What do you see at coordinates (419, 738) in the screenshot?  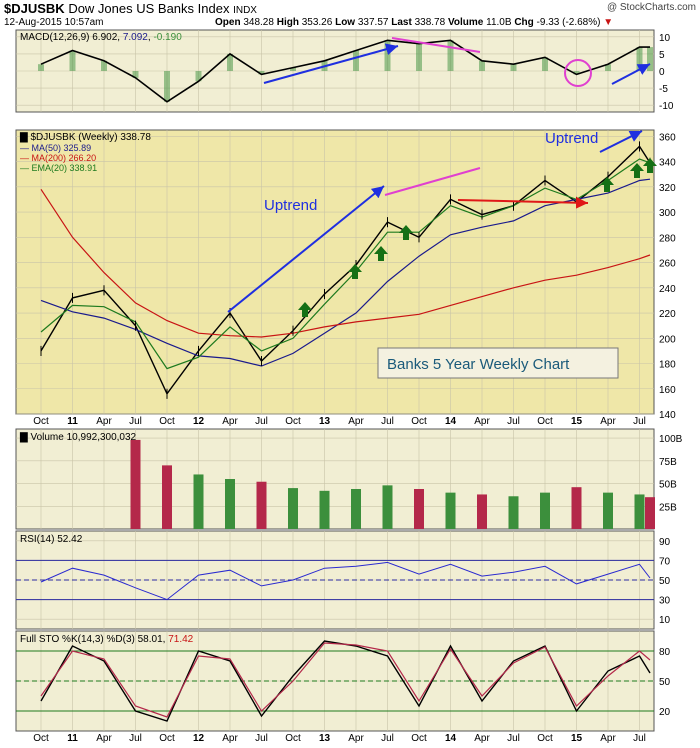 I see `x-tick-label: Oct` at bounding box center [419, 738].